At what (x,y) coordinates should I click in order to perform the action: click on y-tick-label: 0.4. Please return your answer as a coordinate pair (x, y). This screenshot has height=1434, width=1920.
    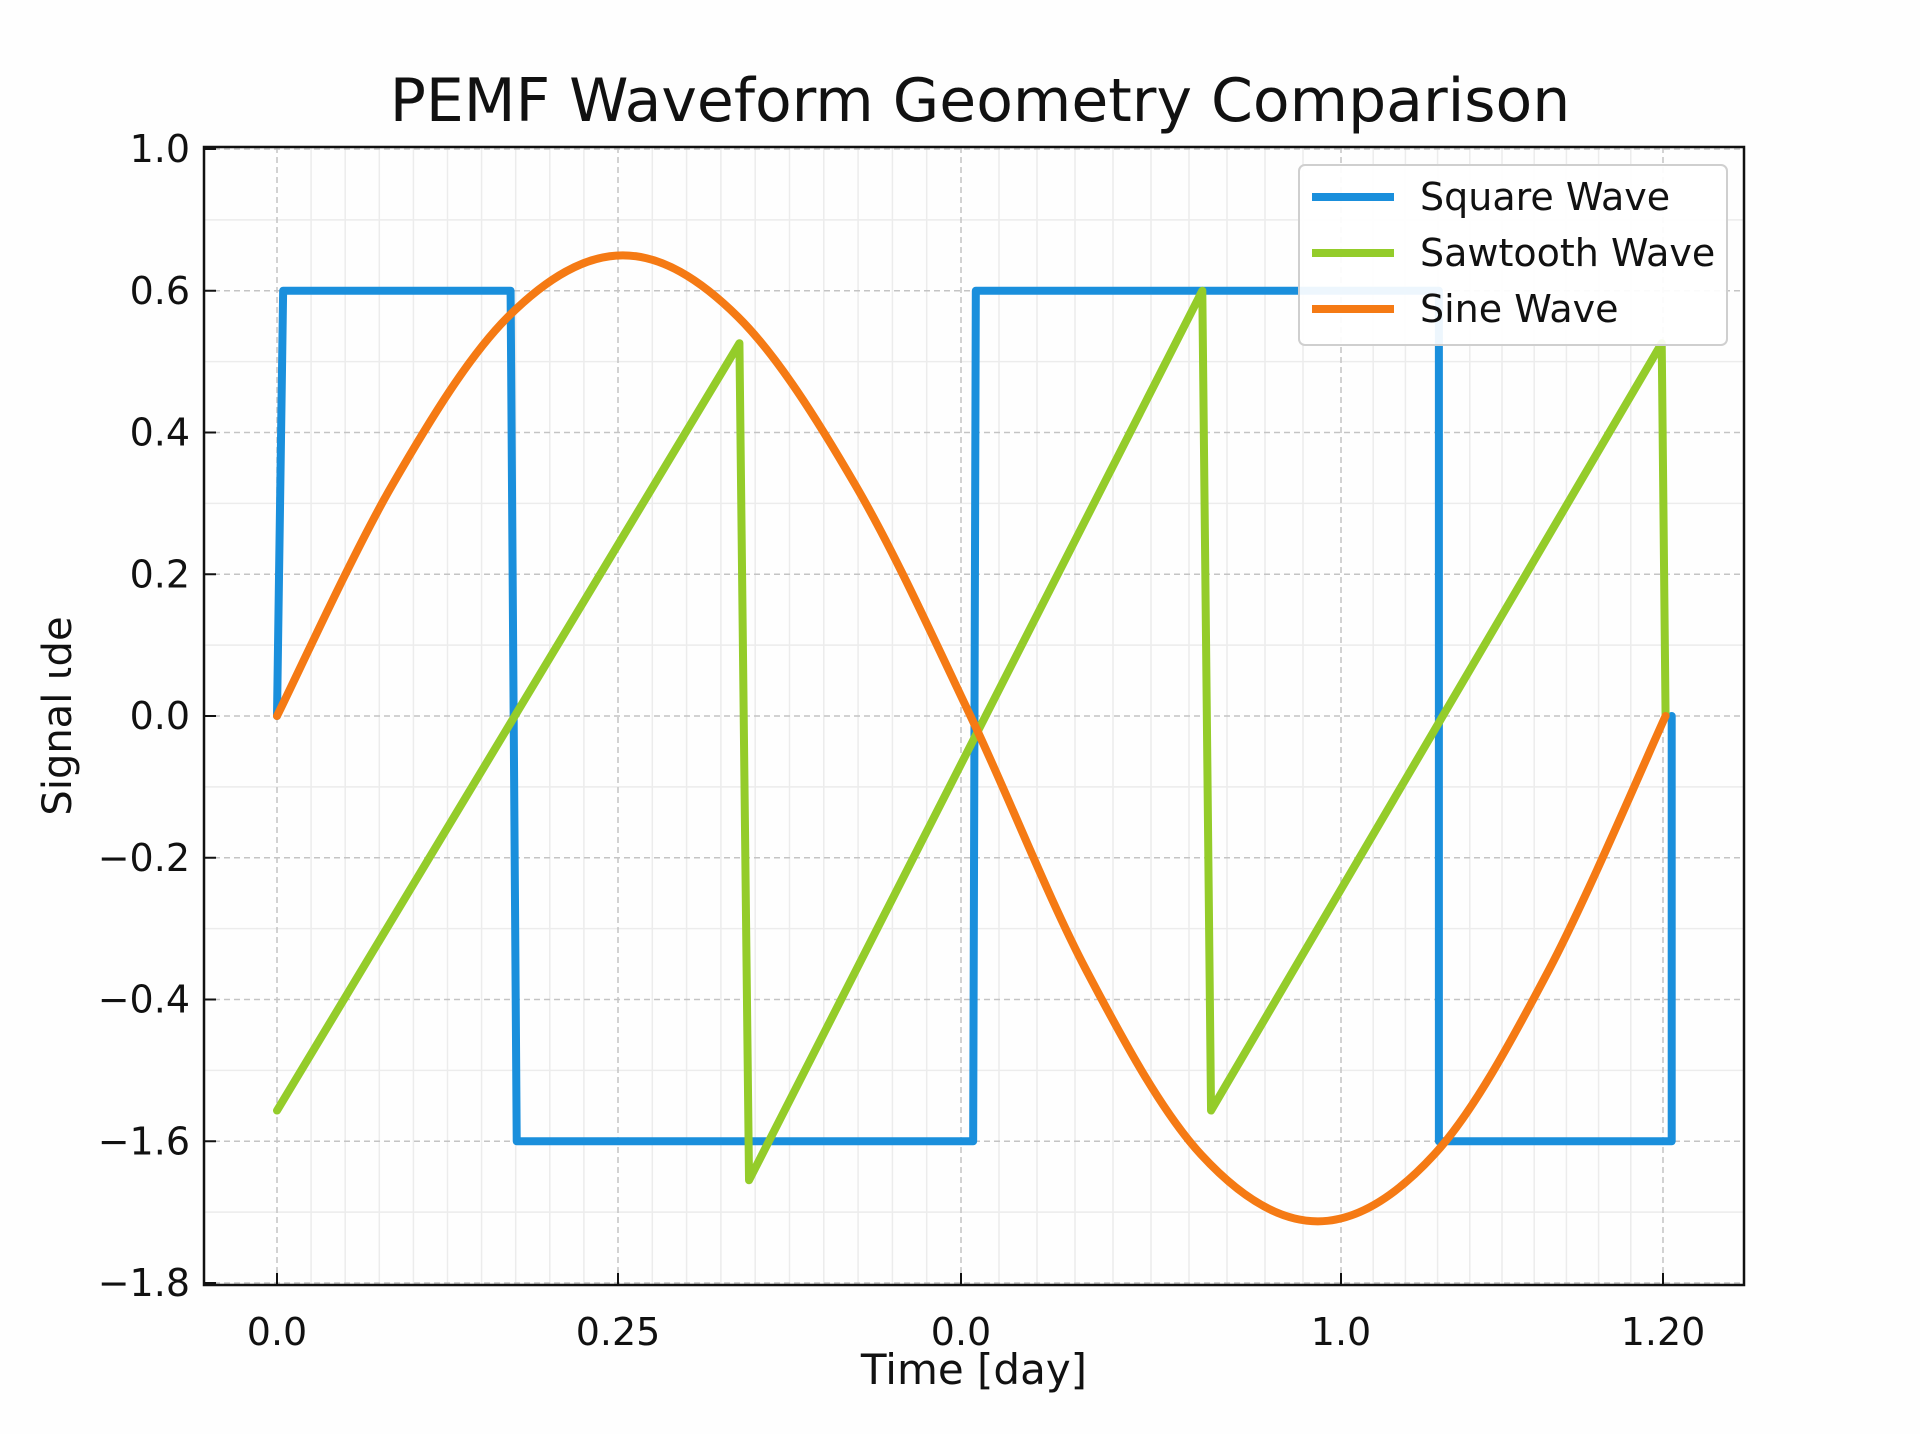
    Looking at the image, I should click on (160, 433).